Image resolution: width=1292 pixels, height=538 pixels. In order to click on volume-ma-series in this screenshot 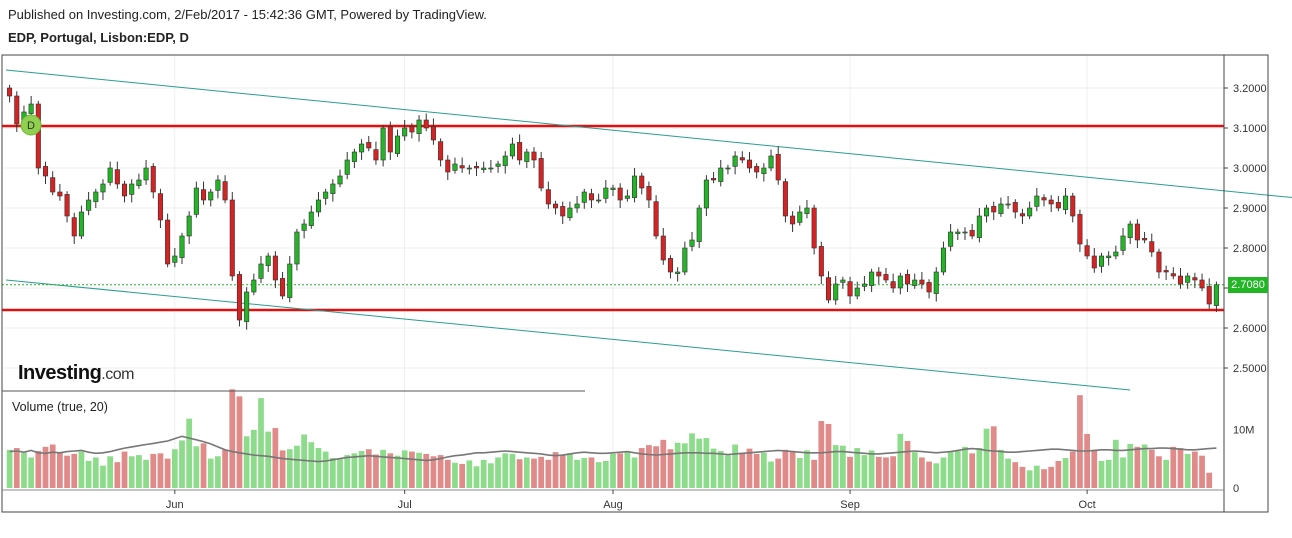, I will do `click(613, 449)`.